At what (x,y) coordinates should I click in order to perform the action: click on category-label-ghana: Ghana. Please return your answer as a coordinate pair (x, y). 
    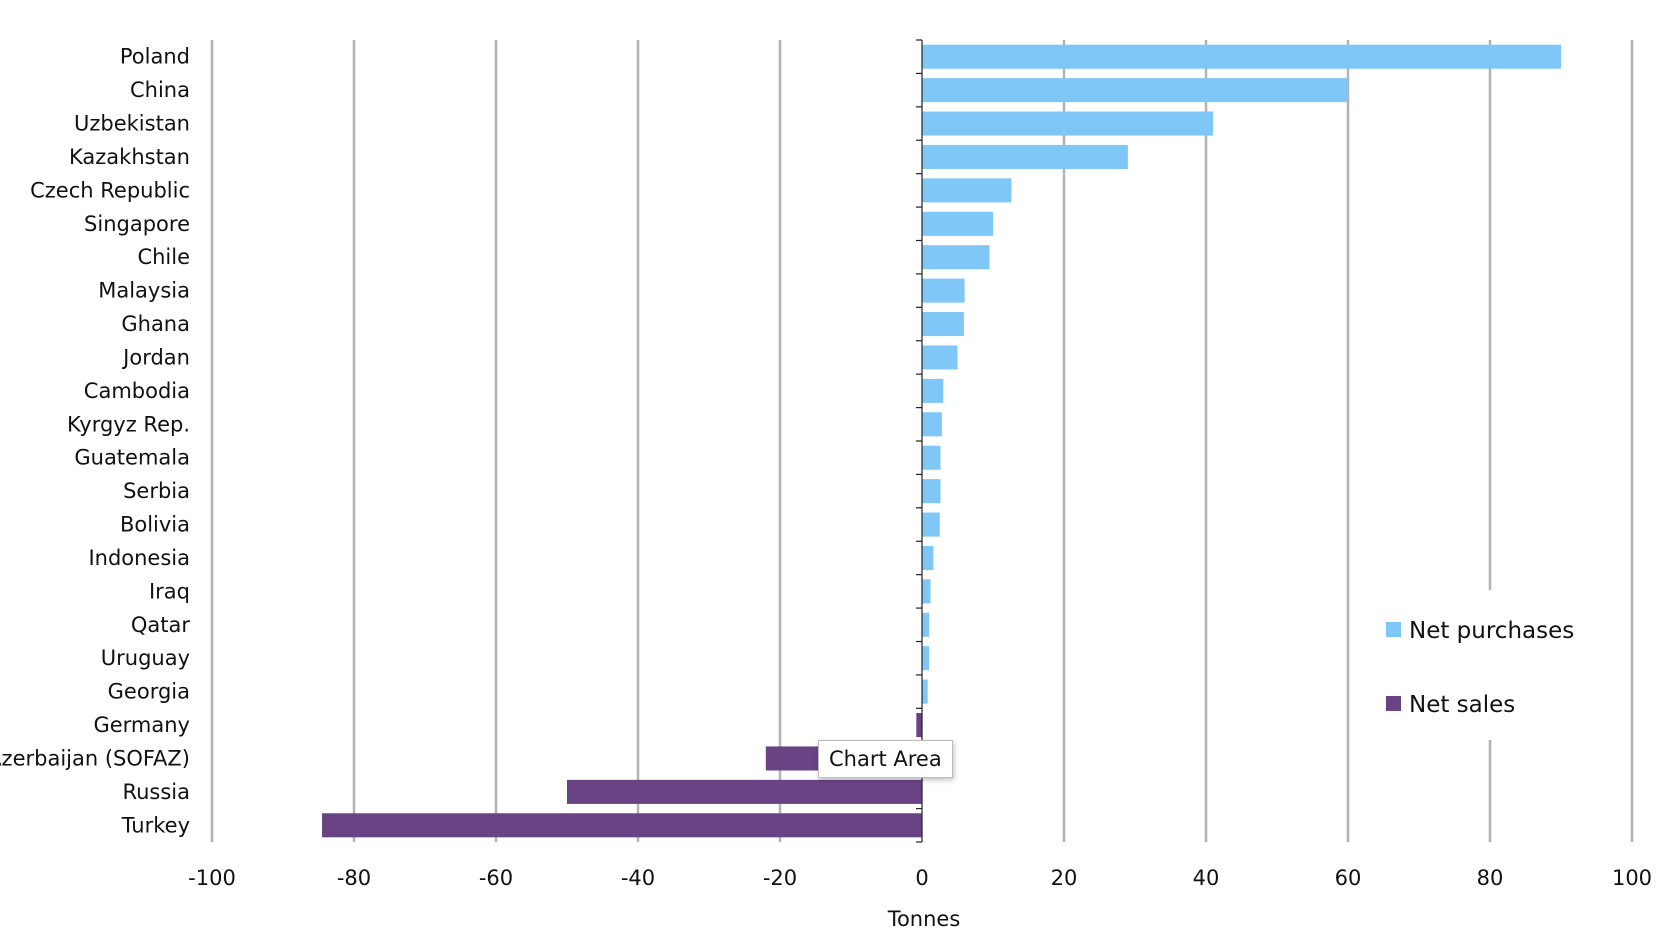
    Looking at the image, I should click on (155, 324).